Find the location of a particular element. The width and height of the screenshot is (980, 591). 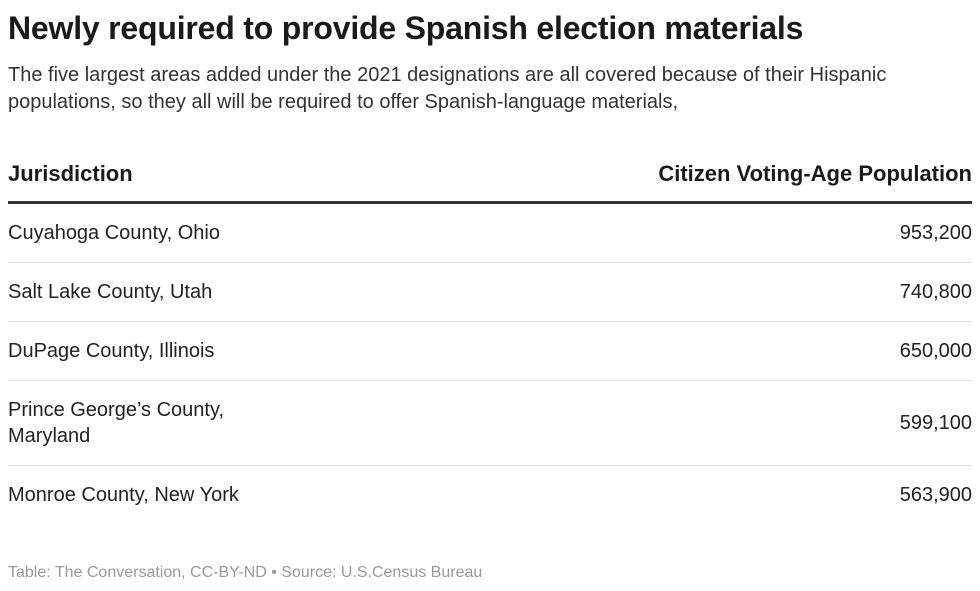

table-row: Prince George’s County, Maryland 599,100 is located at coordinates (490, 423).